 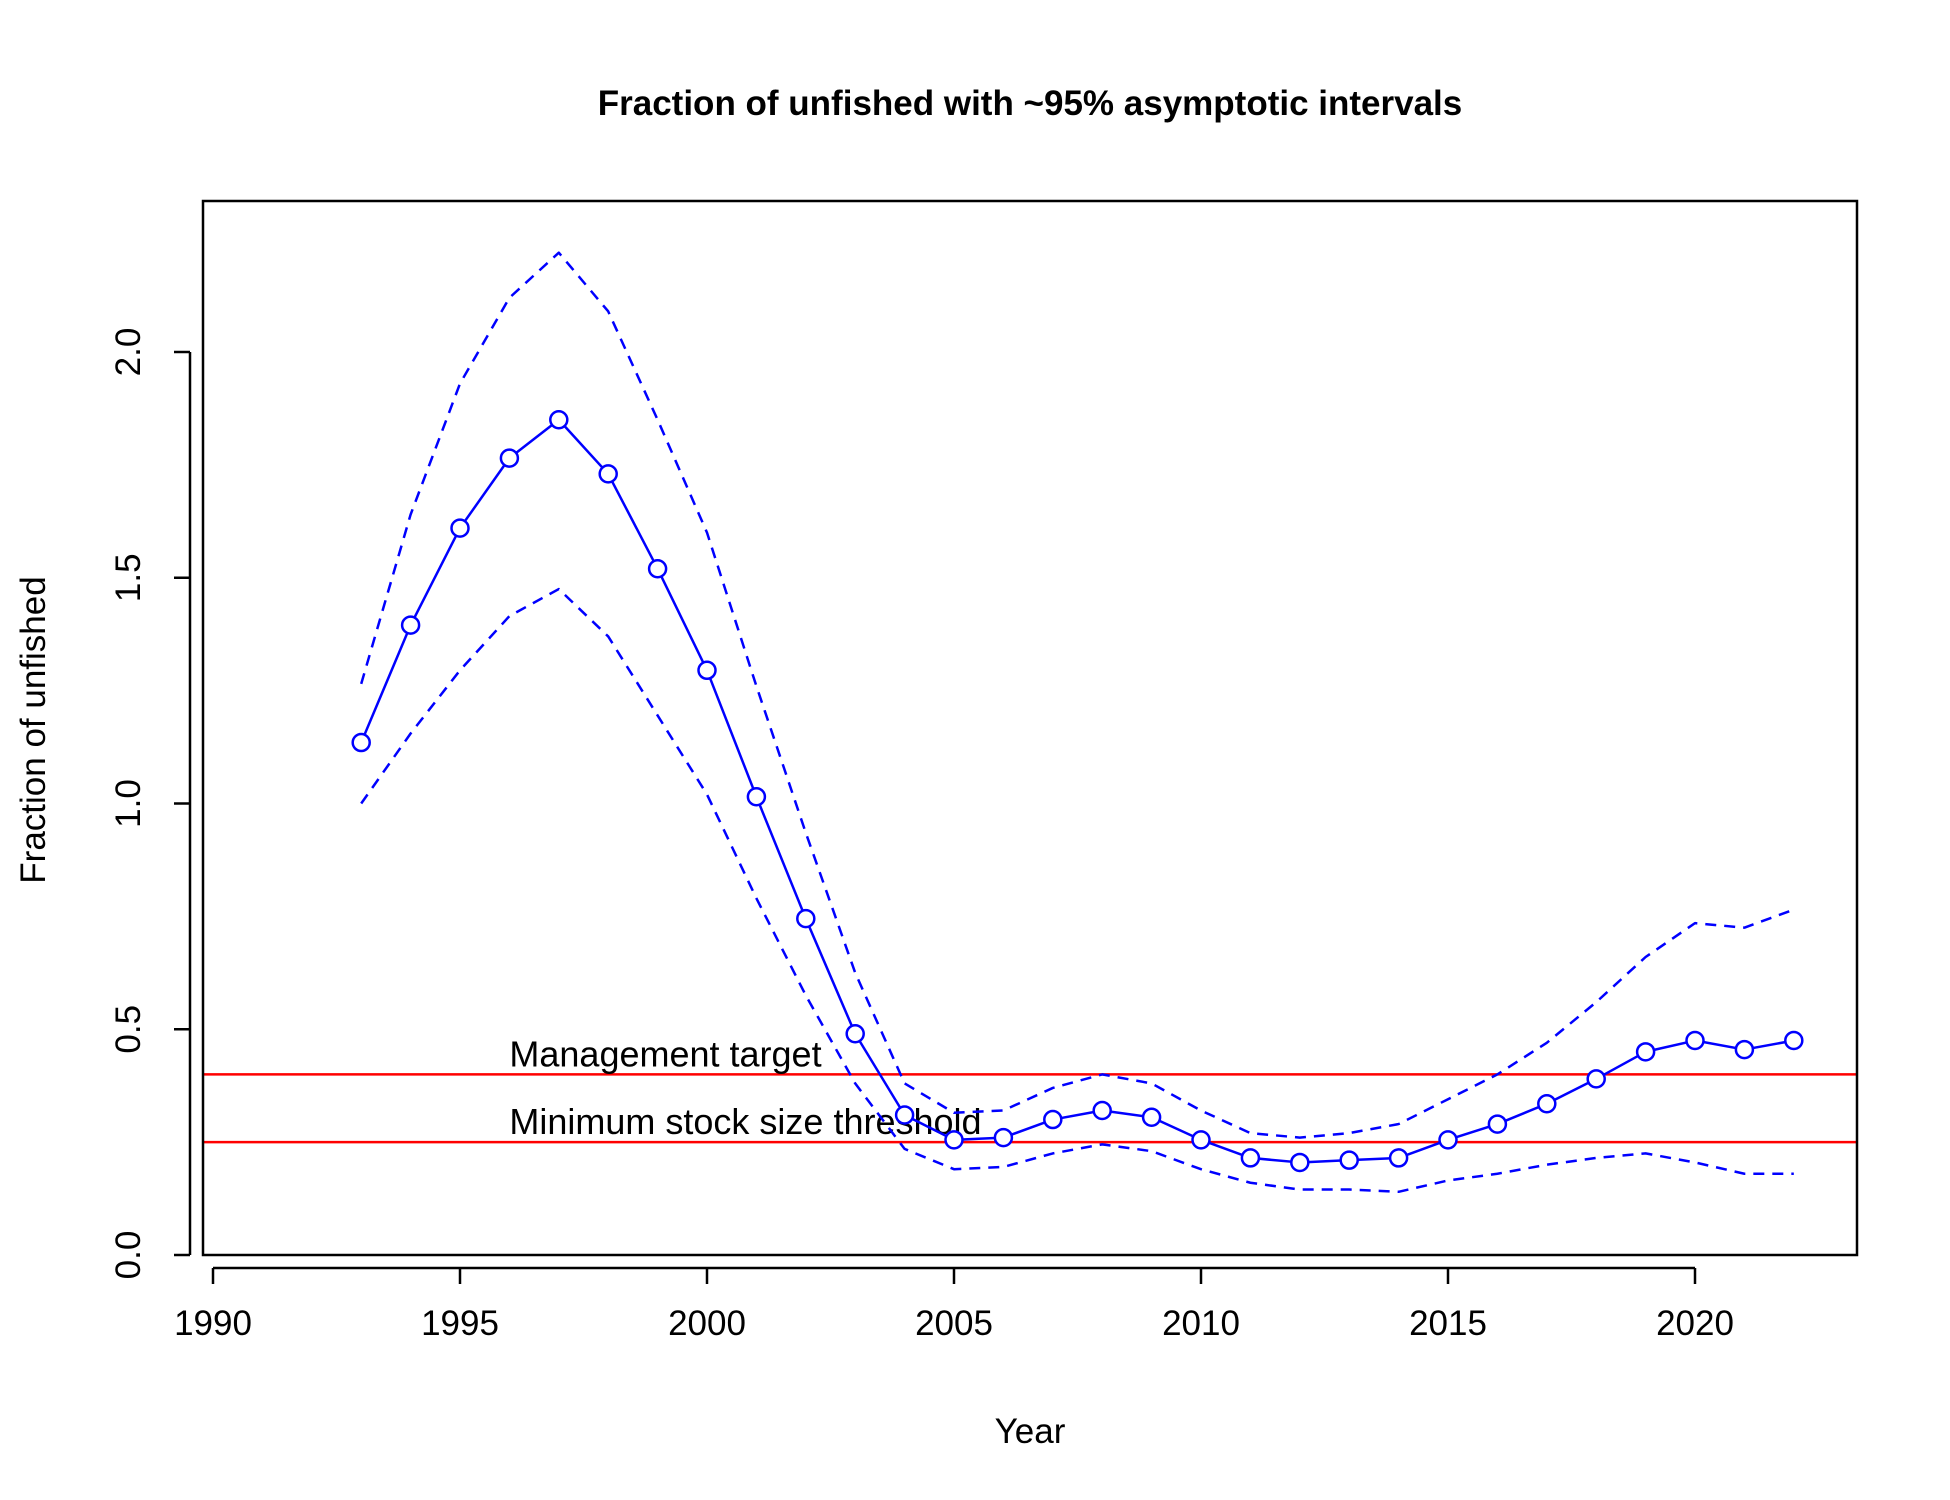 I want to click on x-axis-label: Year, so click(x=1030, y=1431).